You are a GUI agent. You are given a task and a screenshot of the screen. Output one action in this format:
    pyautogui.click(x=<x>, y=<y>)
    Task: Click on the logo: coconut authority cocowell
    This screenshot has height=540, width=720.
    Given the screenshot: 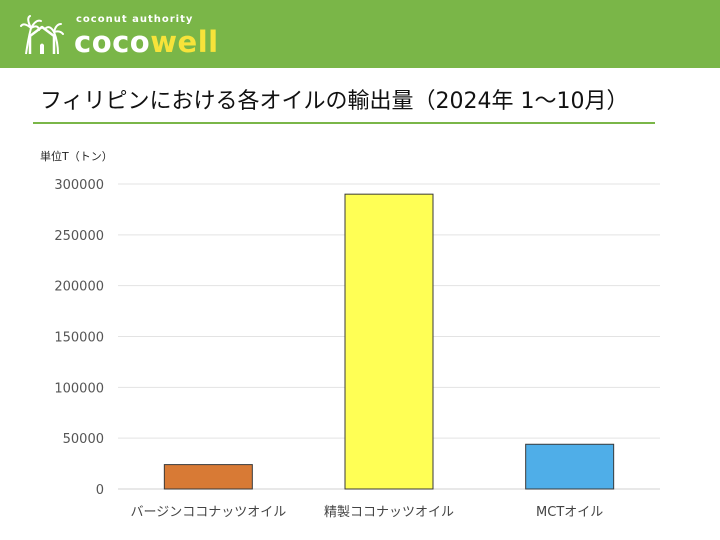 What is the action you would take?
    pyautogui.click(x=145, y=35)
    